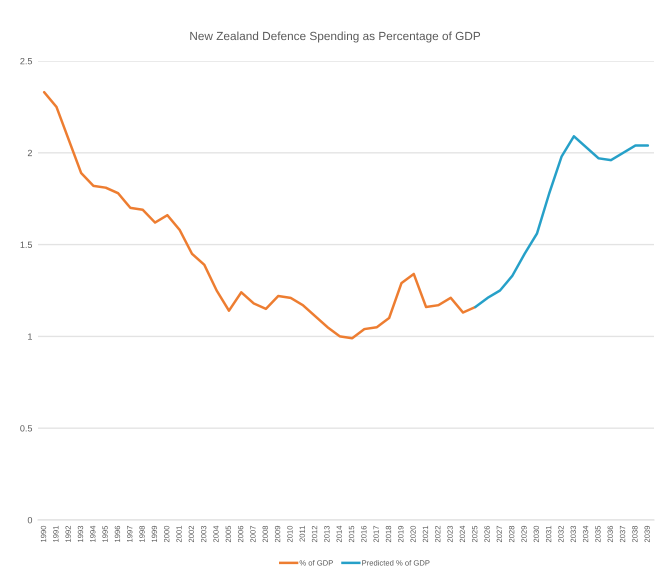  Describe the element at coordinates (30, 336) in the screenshot. I see `y-tick-label: 1` at that location.